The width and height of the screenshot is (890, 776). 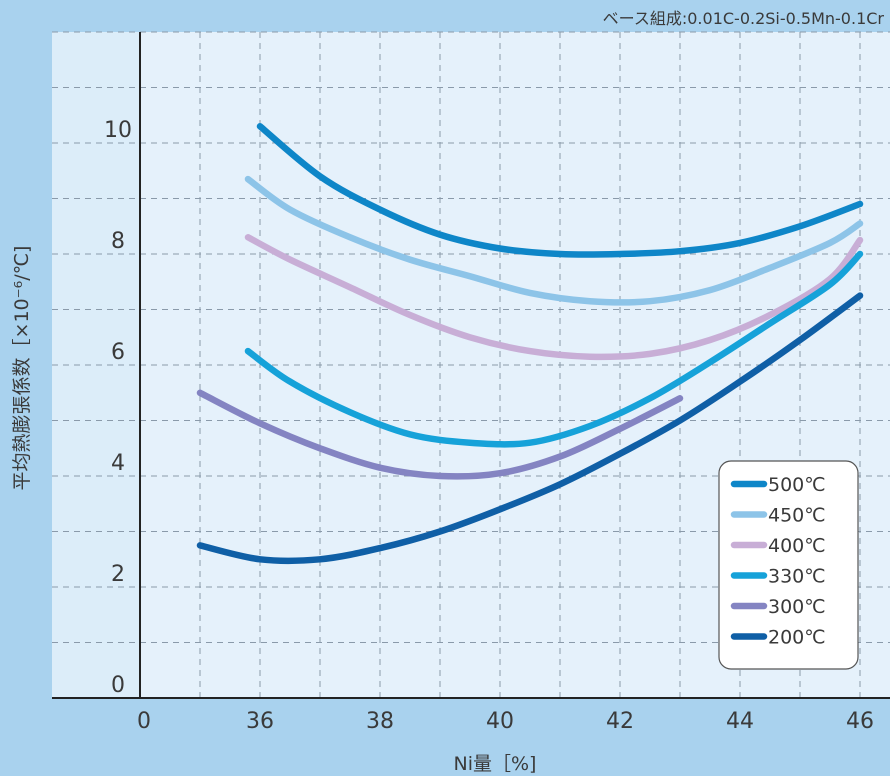 I want to click on x-tick-label: 36, so click(x=260, y=721).